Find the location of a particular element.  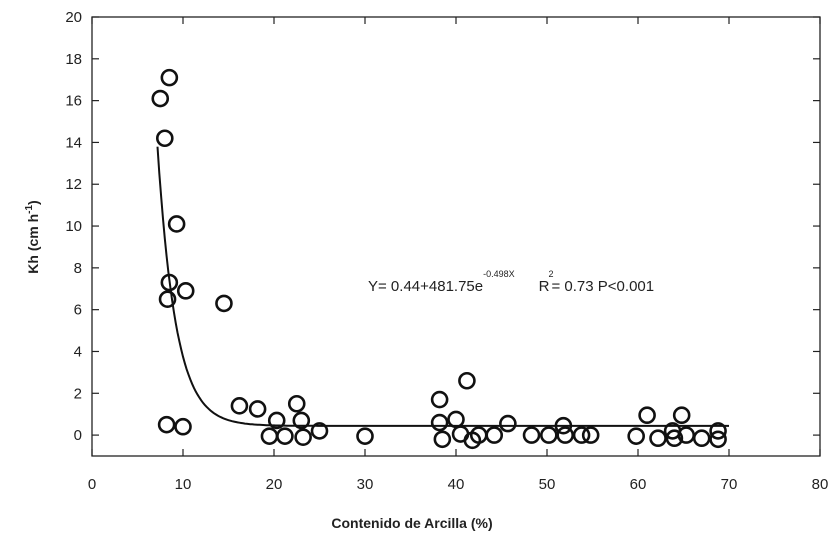

regression-equation: Y= 0.44+481.75e-0.498X R2 = 0.73 P<0.001 is located at coordinates (511, 282).